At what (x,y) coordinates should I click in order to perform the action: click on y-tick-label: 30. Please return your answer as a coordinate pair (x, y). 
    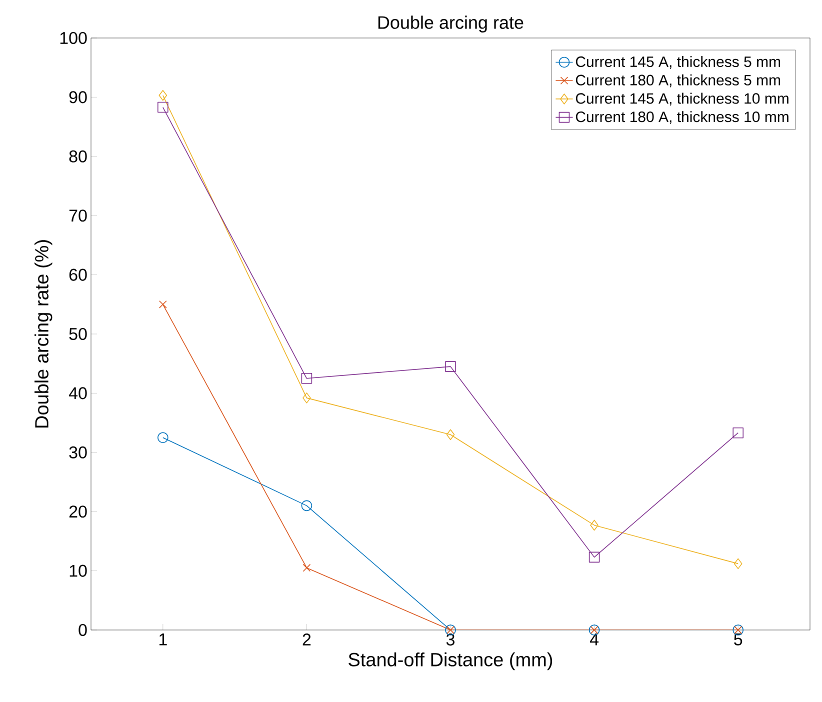
    Looking at the image, I should click on (78, 452).